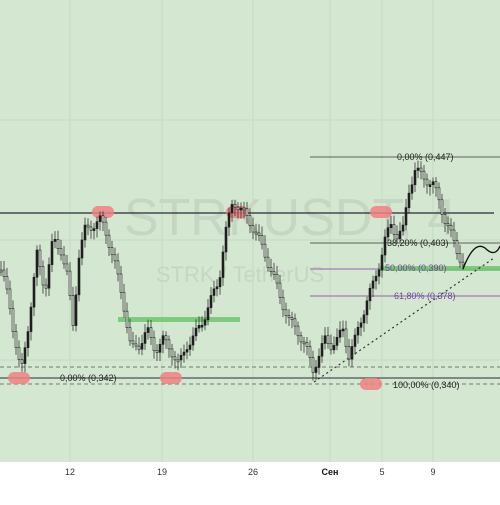 Image resolution: width=500 pixels, height=505 pixels. Describe the element at coordinates (404, 320) in the screenshot. I see `trend-line` at that location.